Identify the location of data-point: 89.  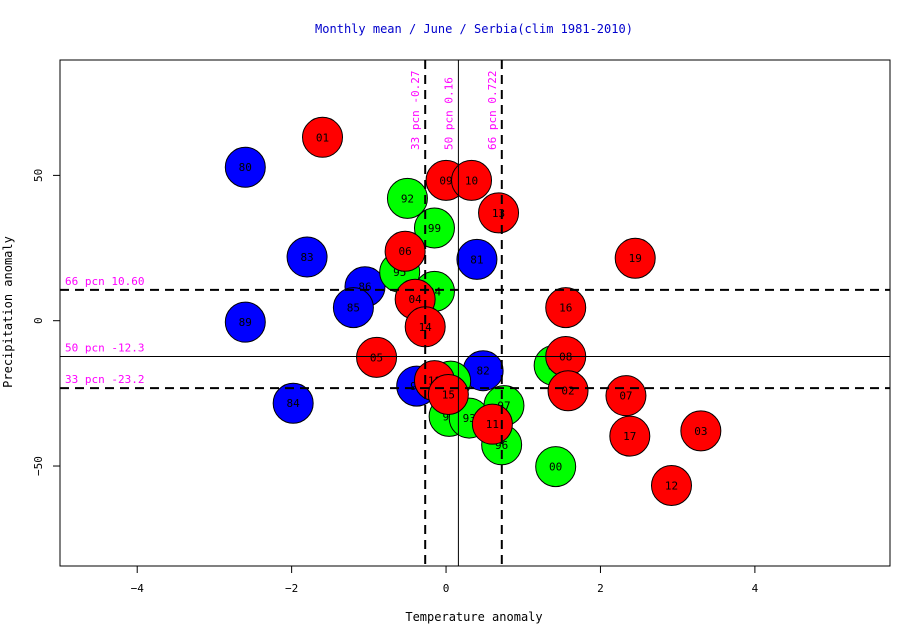
(245, 322).